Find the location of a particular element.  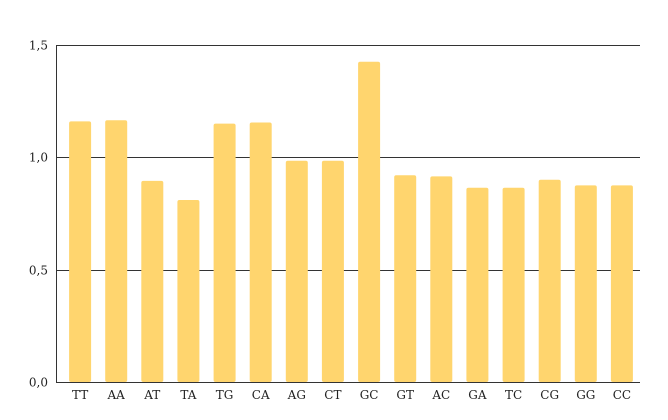

x-tick-label-tt: TT is located at coordinates (80, 395).